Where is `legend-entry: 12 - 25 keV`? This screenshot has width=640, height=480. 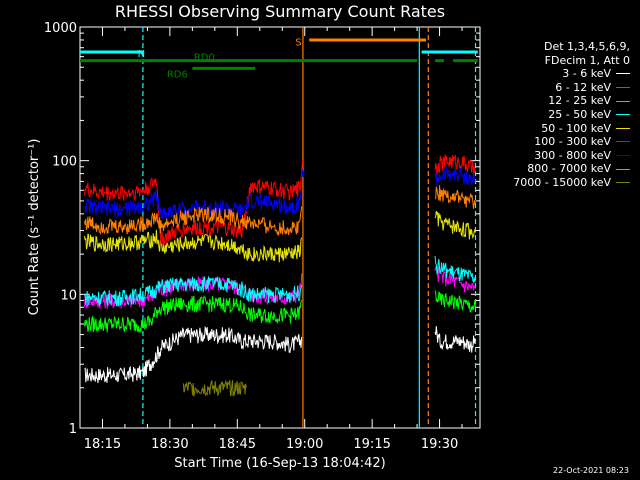 legend-entry: 12 - 25 keV is located at coordinates (558, 101).